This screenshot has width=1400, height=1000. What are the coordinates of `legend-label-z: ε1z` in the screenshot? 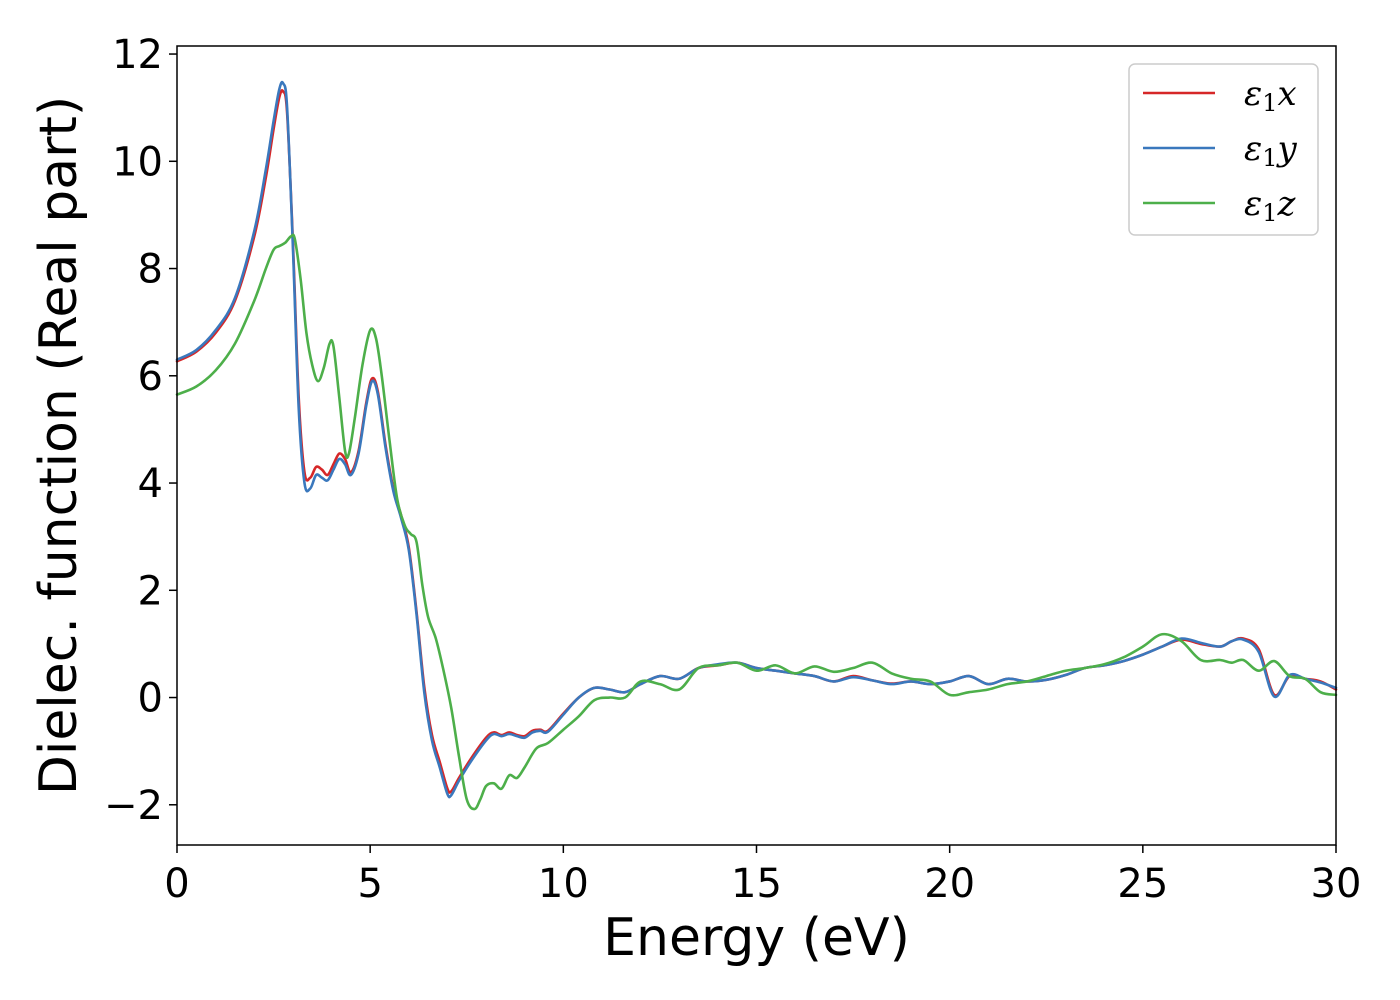 It's located at (1270, 205).